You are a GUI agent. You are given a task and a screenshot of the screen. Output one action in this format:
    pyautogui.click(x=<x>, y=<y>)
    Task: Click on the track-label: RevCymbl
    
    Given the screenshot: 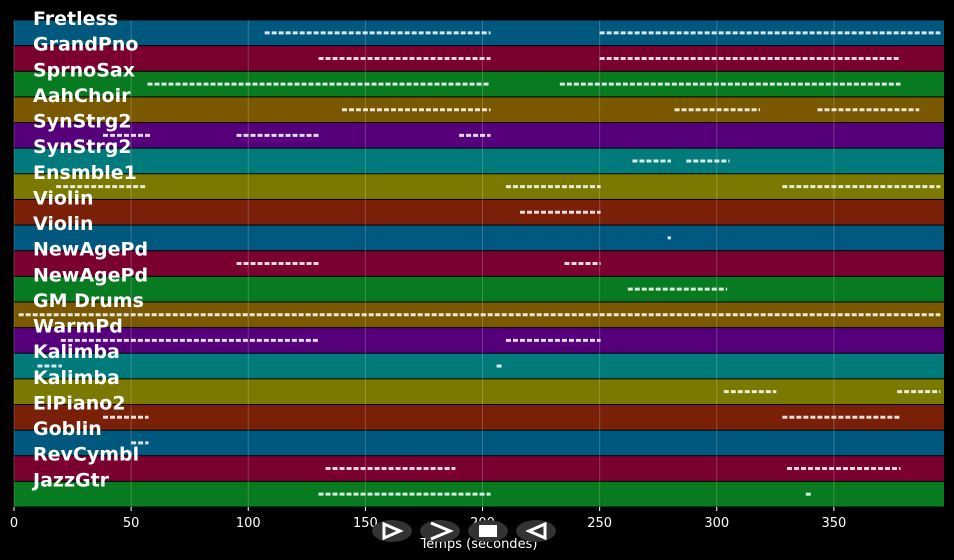 What is the action you would take?
    pyautogui.click(x=86, y=455)
    